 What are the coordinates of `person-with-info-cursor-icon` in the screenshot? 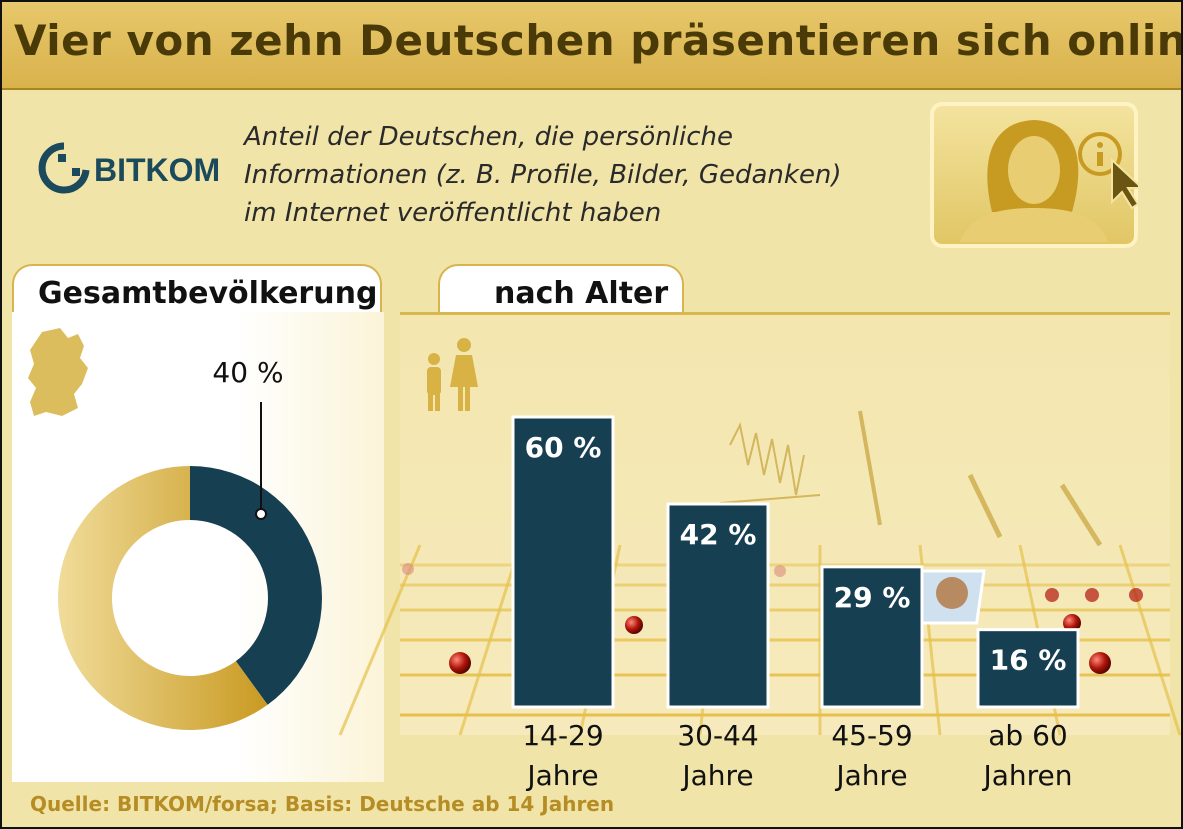 It's located at (1052, 181).